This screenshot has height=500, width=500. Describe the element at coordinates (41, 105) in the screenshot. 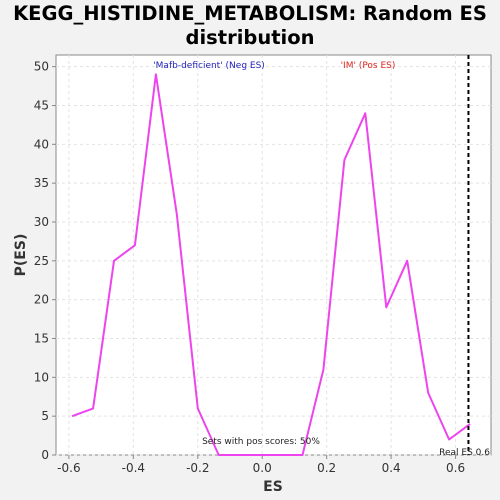

I see `y-tick-label: 45` at that location.